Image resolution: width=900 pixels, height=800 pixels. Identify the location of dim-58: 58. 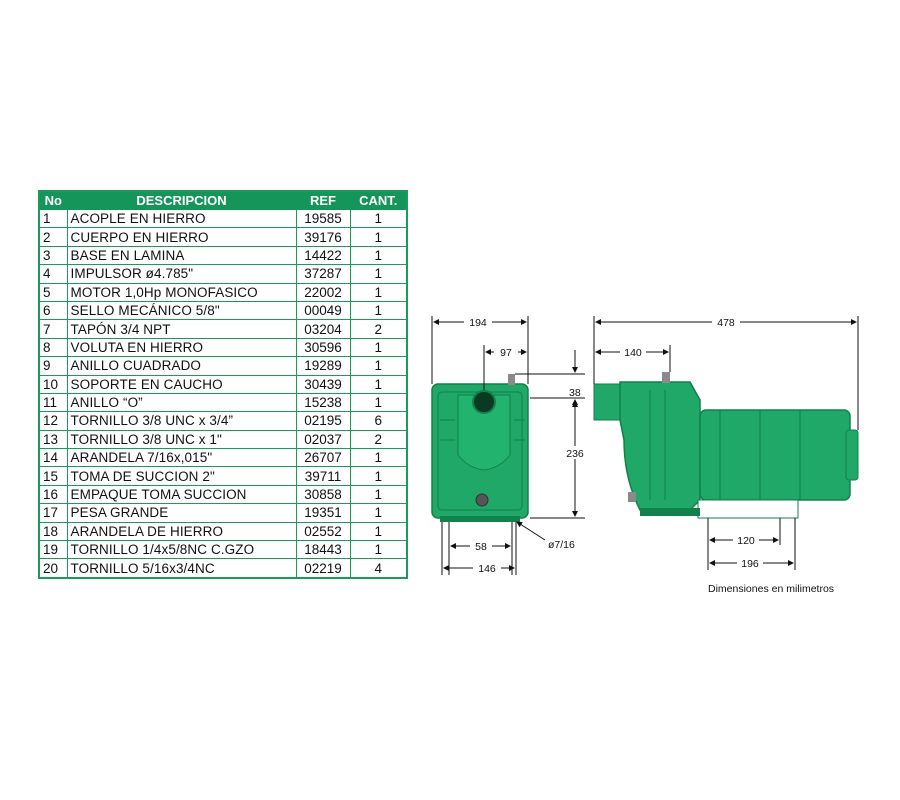
(481, 547).